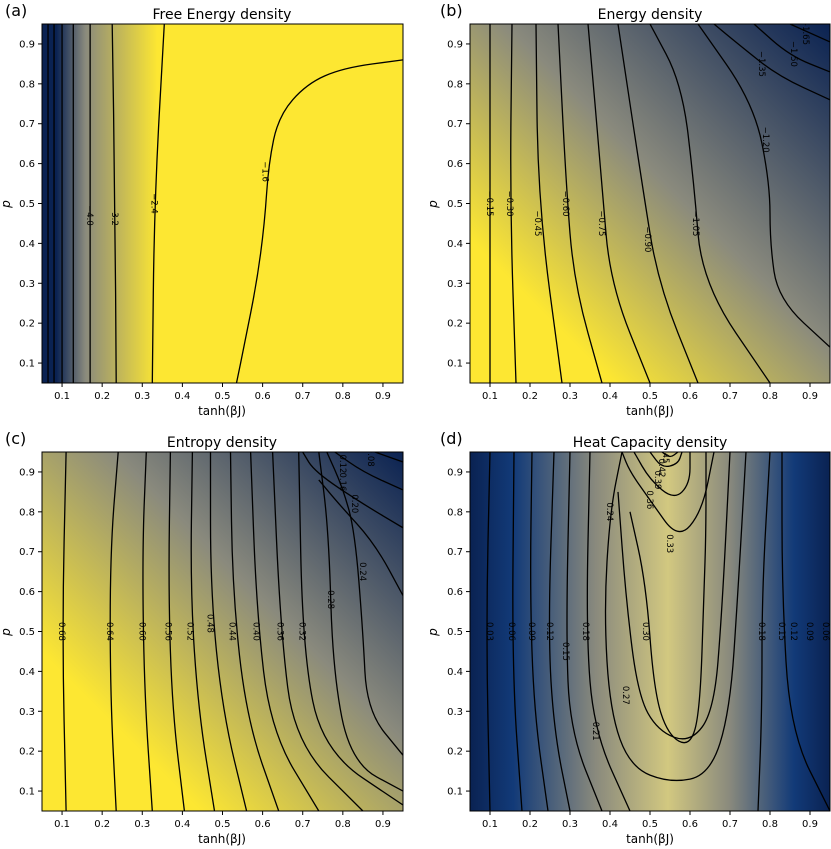 Image resolution: width=831 pixels, height=849 pixels. Describe the element at coordinates (342, 481) in the screenshot. I see `contour-label: 0.16` at that location.